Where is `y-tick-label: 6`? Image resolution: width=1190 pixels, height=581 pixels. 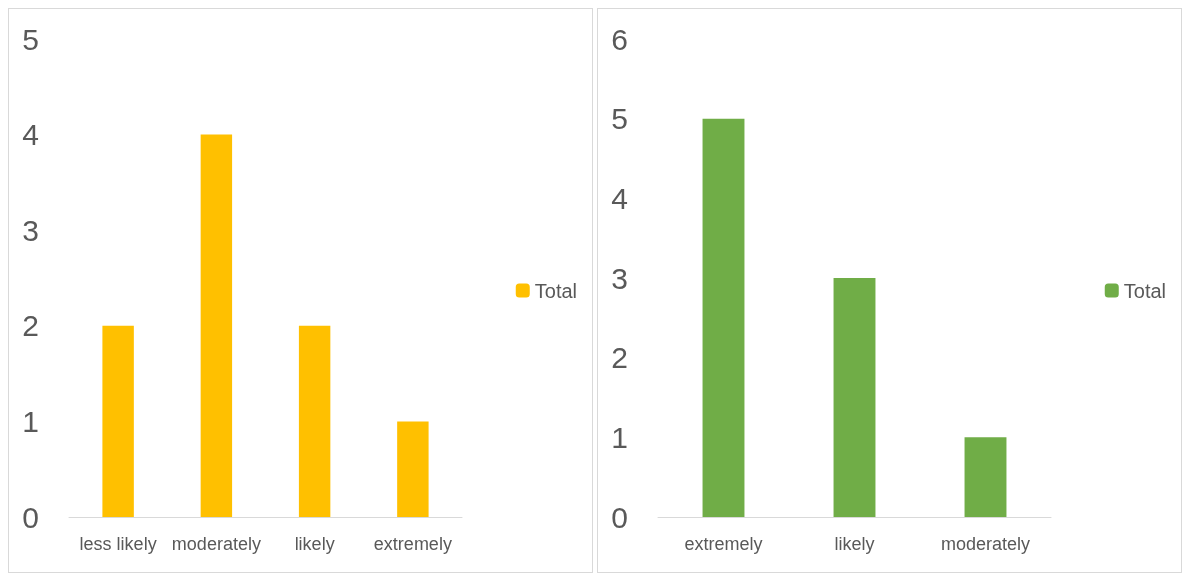 y-tick-label: 6 is located at coordinates (619, 39).